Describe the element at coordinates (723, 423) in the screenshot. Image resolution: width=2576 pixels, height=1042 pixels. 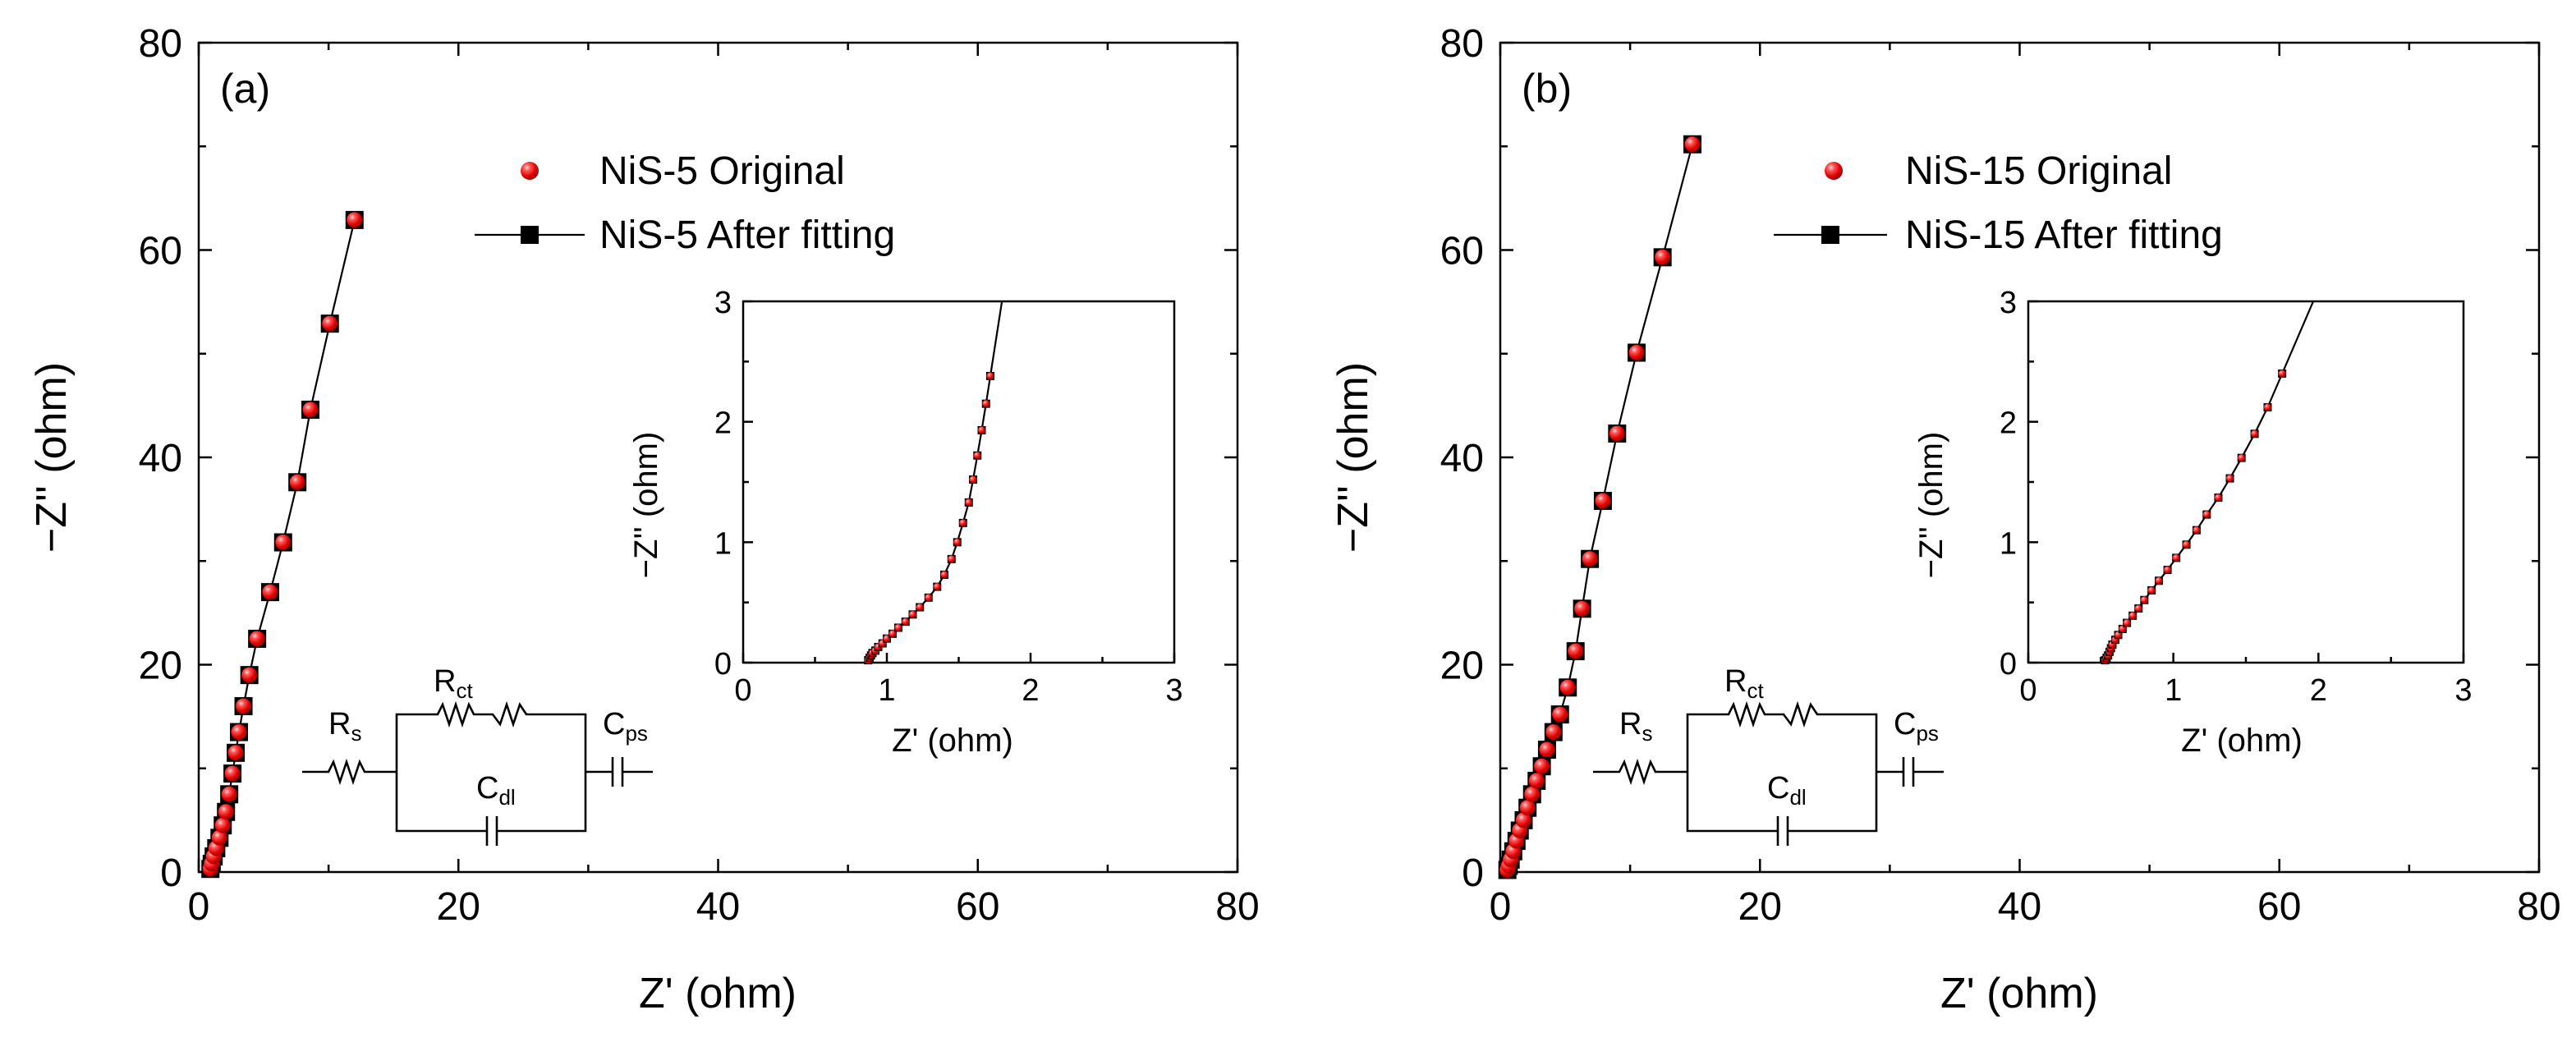
I see `inset-y-tick-label: 2` at that location.